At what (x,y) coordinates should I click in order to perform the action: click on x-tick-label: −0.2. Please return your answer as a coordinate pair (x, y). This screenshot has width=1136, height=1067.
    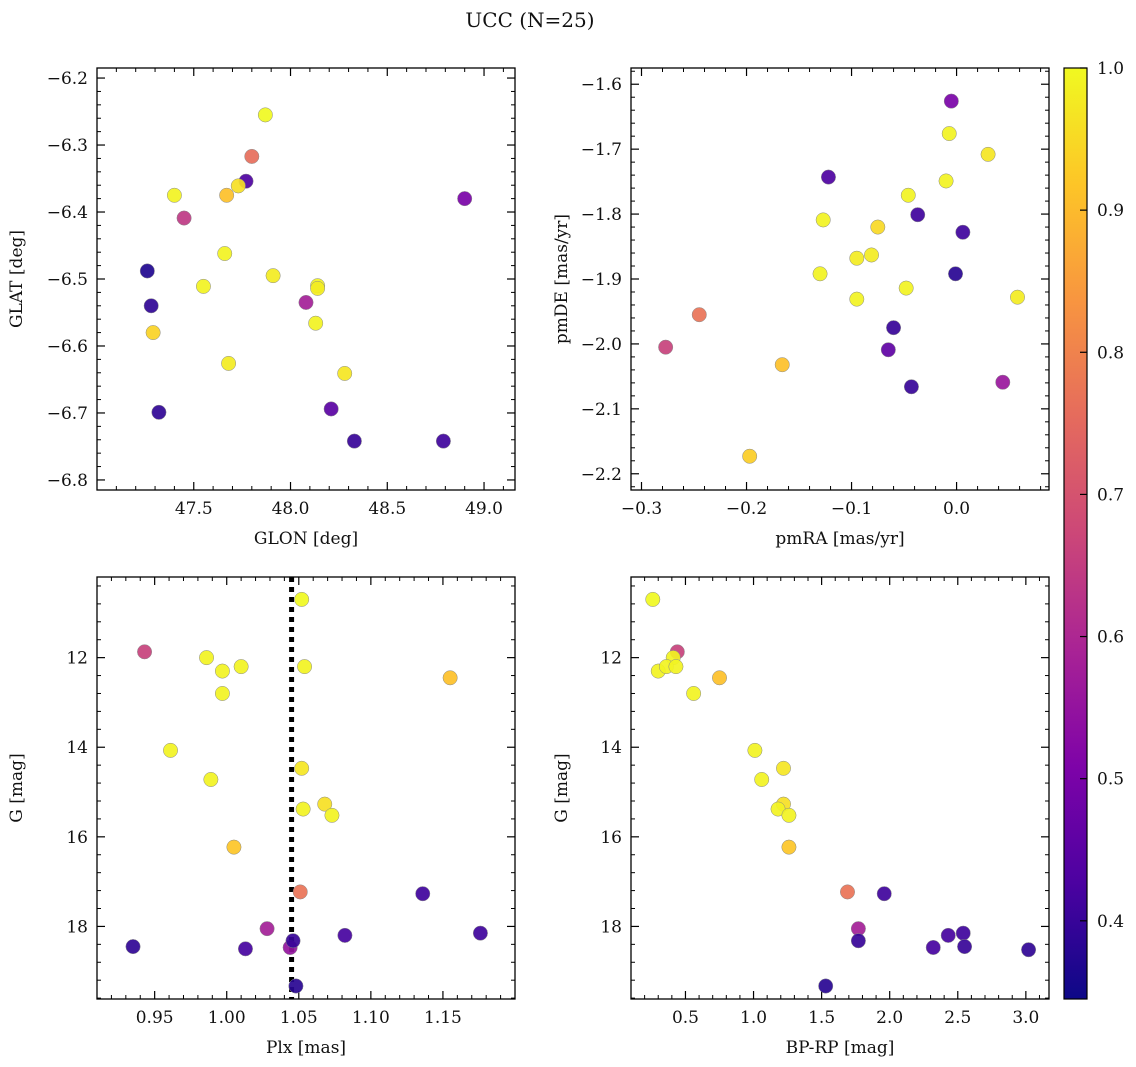
    Looking at the image, I should click on (746, 509).